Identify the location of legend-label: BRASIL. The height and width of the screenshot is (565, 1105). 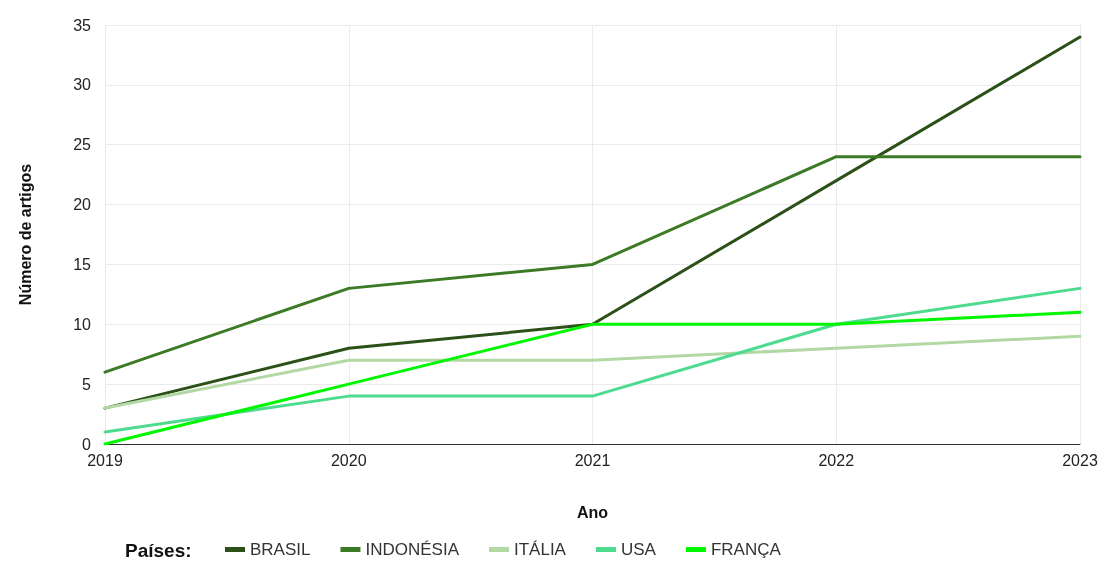
(280, 549).